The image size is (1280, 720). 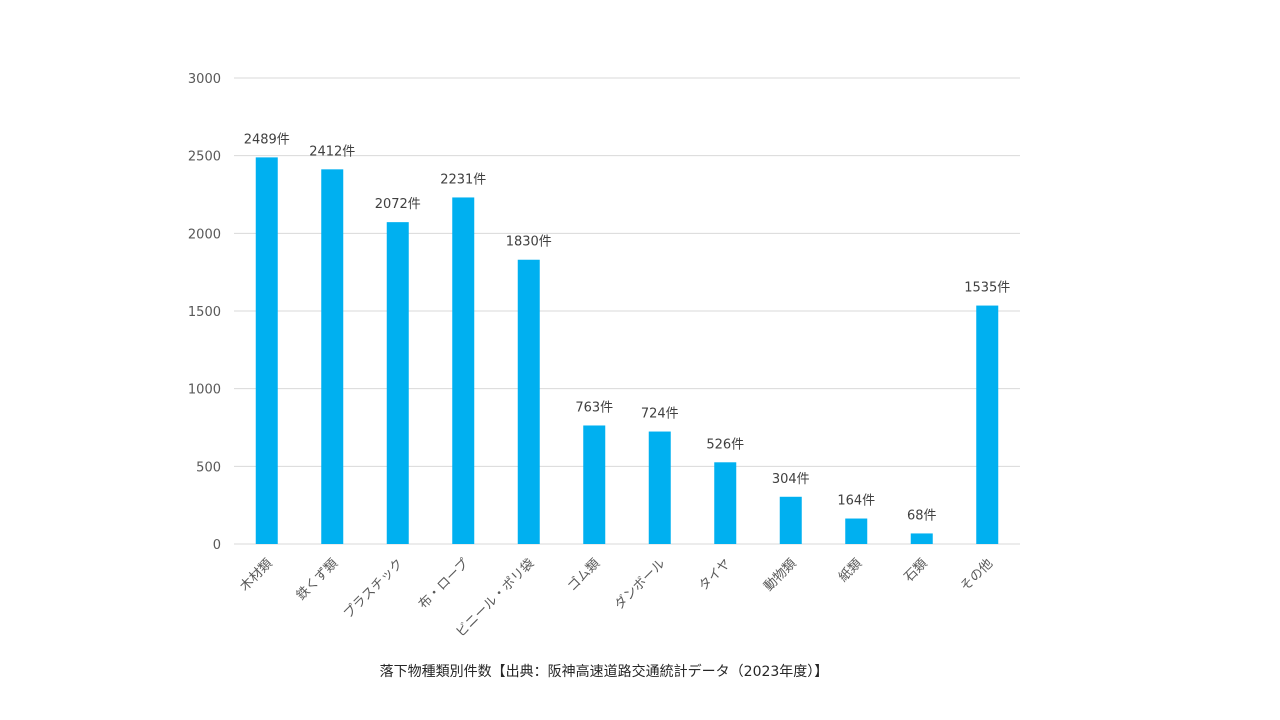 What do you see at coordinates (856, 501) in the screenshot?
I see `data-label: 164件` at bounding box center [856, 501].